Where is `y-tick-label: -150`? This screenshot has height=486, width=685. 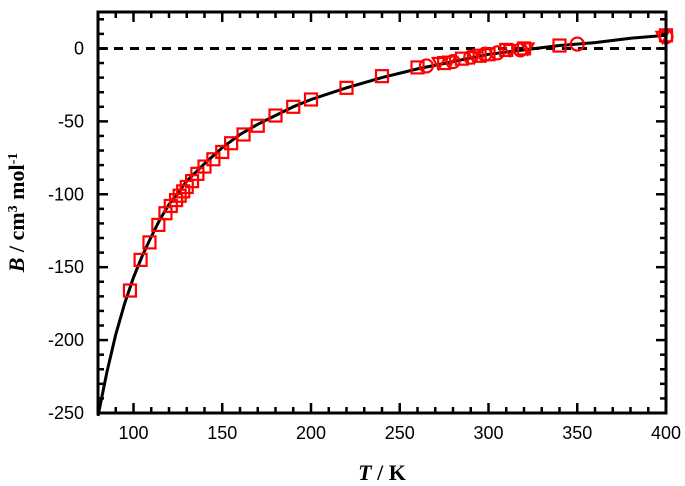
y-tick-label: -150 is located at coordinates (66, 267).